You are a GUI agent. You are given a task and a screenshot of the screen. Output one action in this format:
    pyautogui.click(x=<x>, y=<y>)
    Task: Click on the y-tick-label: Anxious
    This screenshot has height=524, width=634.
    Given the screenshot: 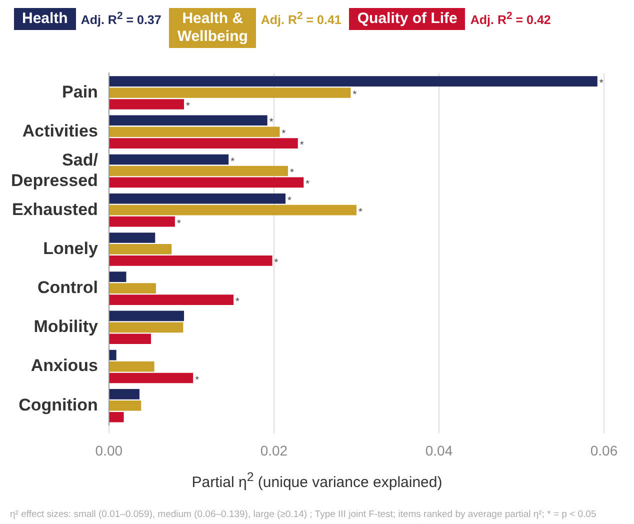 What is the action you would take?
    pyautogui.click(x=64, y=366)
    